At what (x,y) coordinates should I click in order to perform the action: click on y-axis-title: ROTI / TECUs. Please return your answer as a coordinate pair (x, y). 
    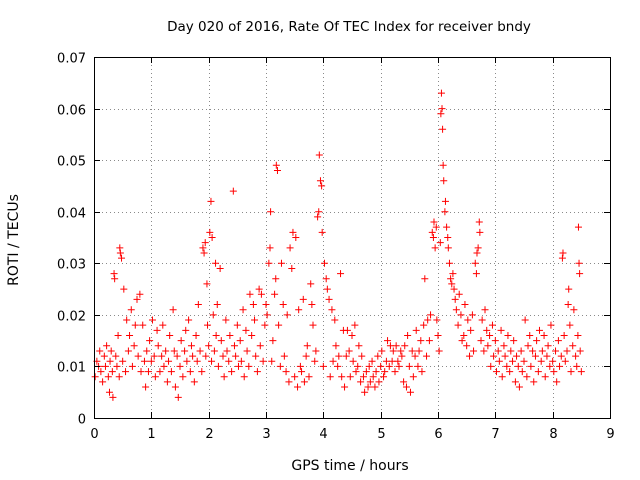
    Looking at the image, I should click on (14, 240).